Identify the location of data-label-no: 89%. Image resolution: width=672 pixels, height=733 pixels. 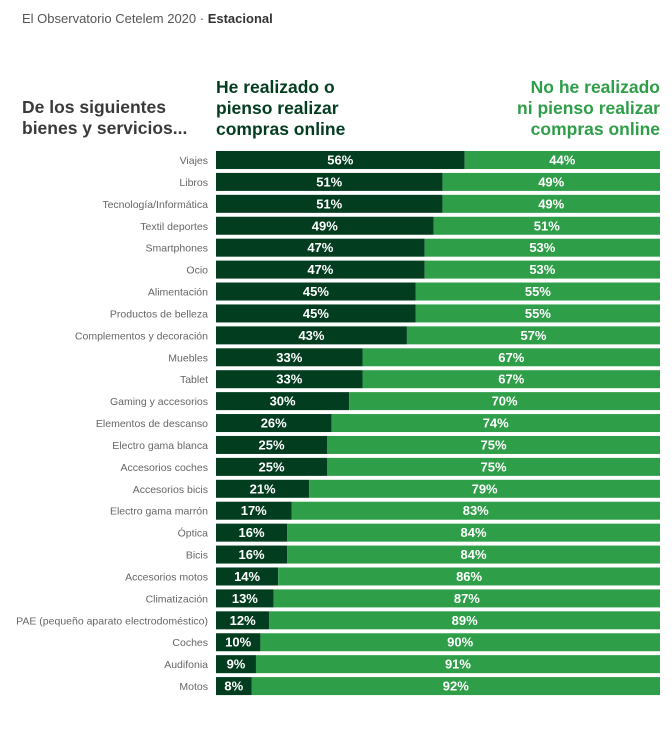
(465, 620).